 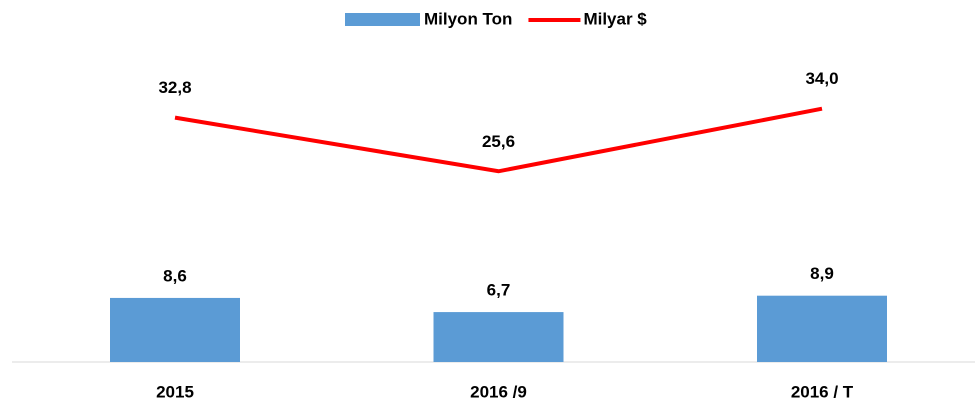 What do you see at coordinates (175, 275) in the screenshot?
I see `data-label: 8,6` at bounding box center [175, 275].